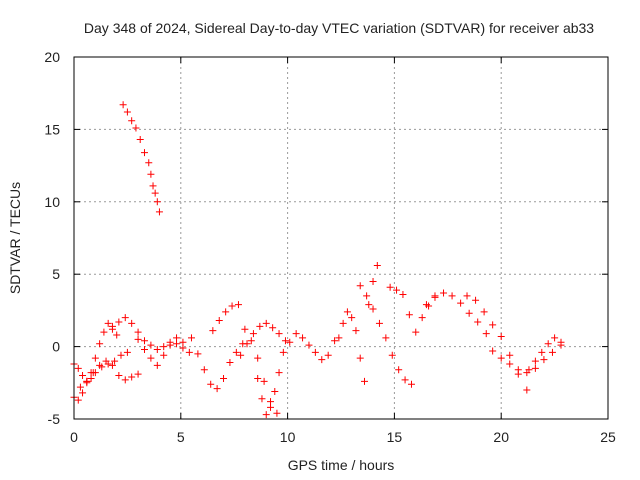 Image resolution: width=640 pixels, height=480 pixels. I want to click on series-arc-k, so click(358, 323).